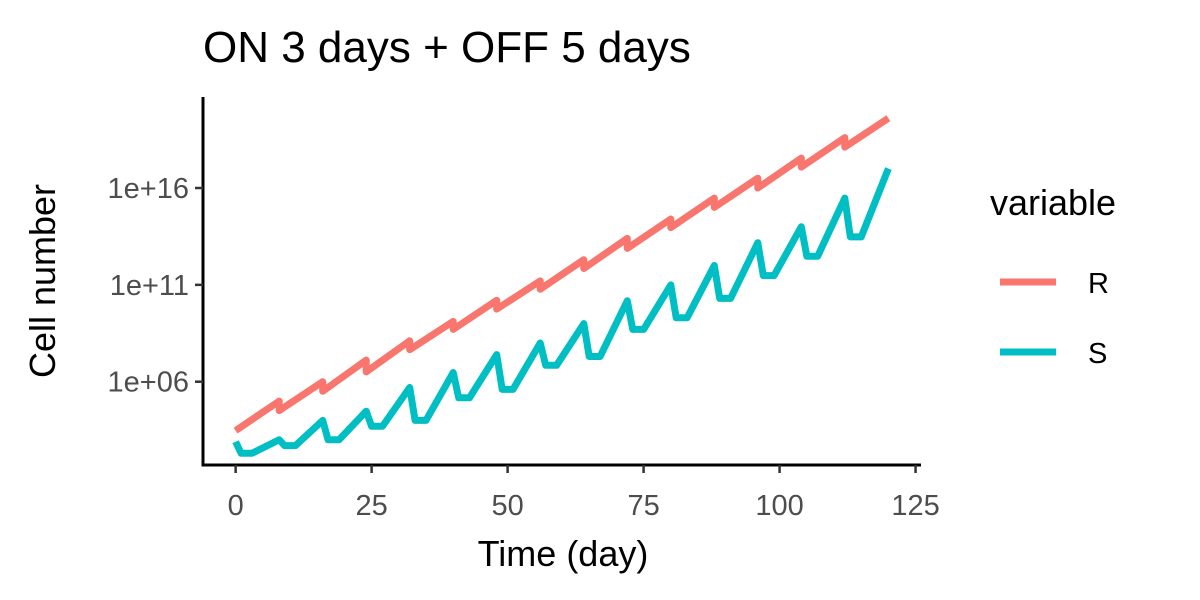 Image resolution: width=1200 pixels, height=600 pixels. I want to click on chart-title: ON 3 days + OFF 5 days, so click(447, 47).